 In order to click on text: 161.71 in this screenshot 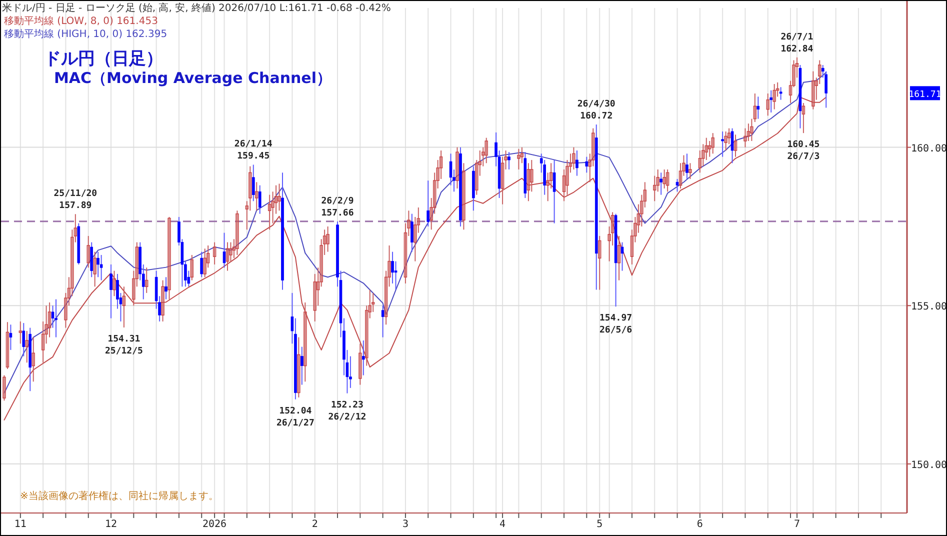, I will do `click(925, 95)`.